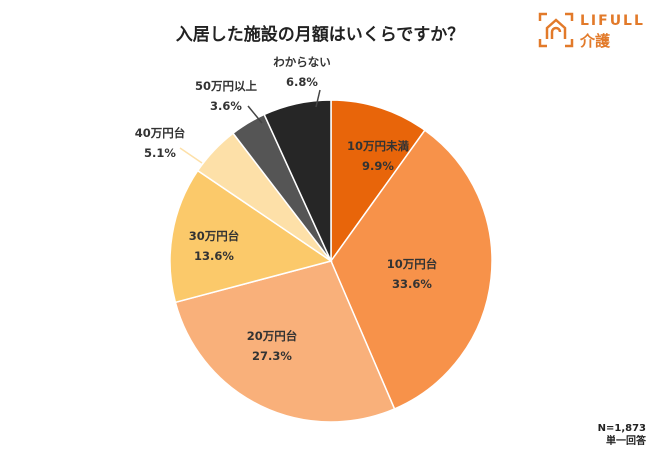  What do you see at coordinates (272, 336) in the screenshot?
I see `slice-category-label: 20万円台` at bounding box center [272, 336].